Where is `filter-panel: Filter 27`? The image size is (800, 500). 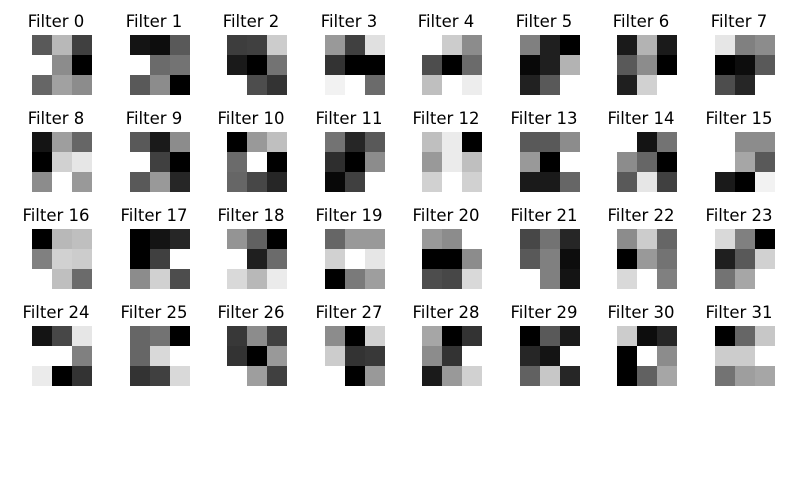 filter-panel: Filter 27 is located at coordinates (349, 344).